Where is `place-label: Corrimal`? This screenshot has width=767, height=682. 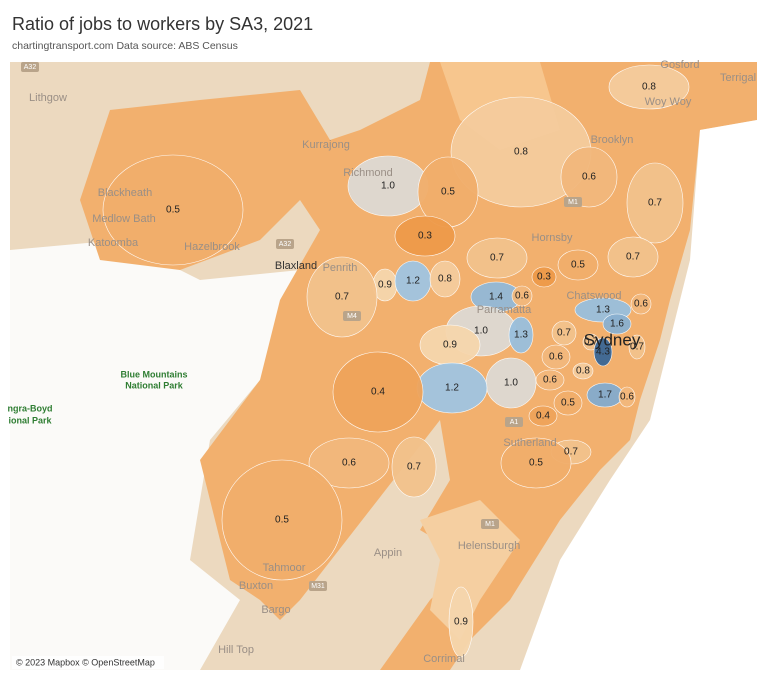
place-label: Corrimal is located at coordinates (444, 659).